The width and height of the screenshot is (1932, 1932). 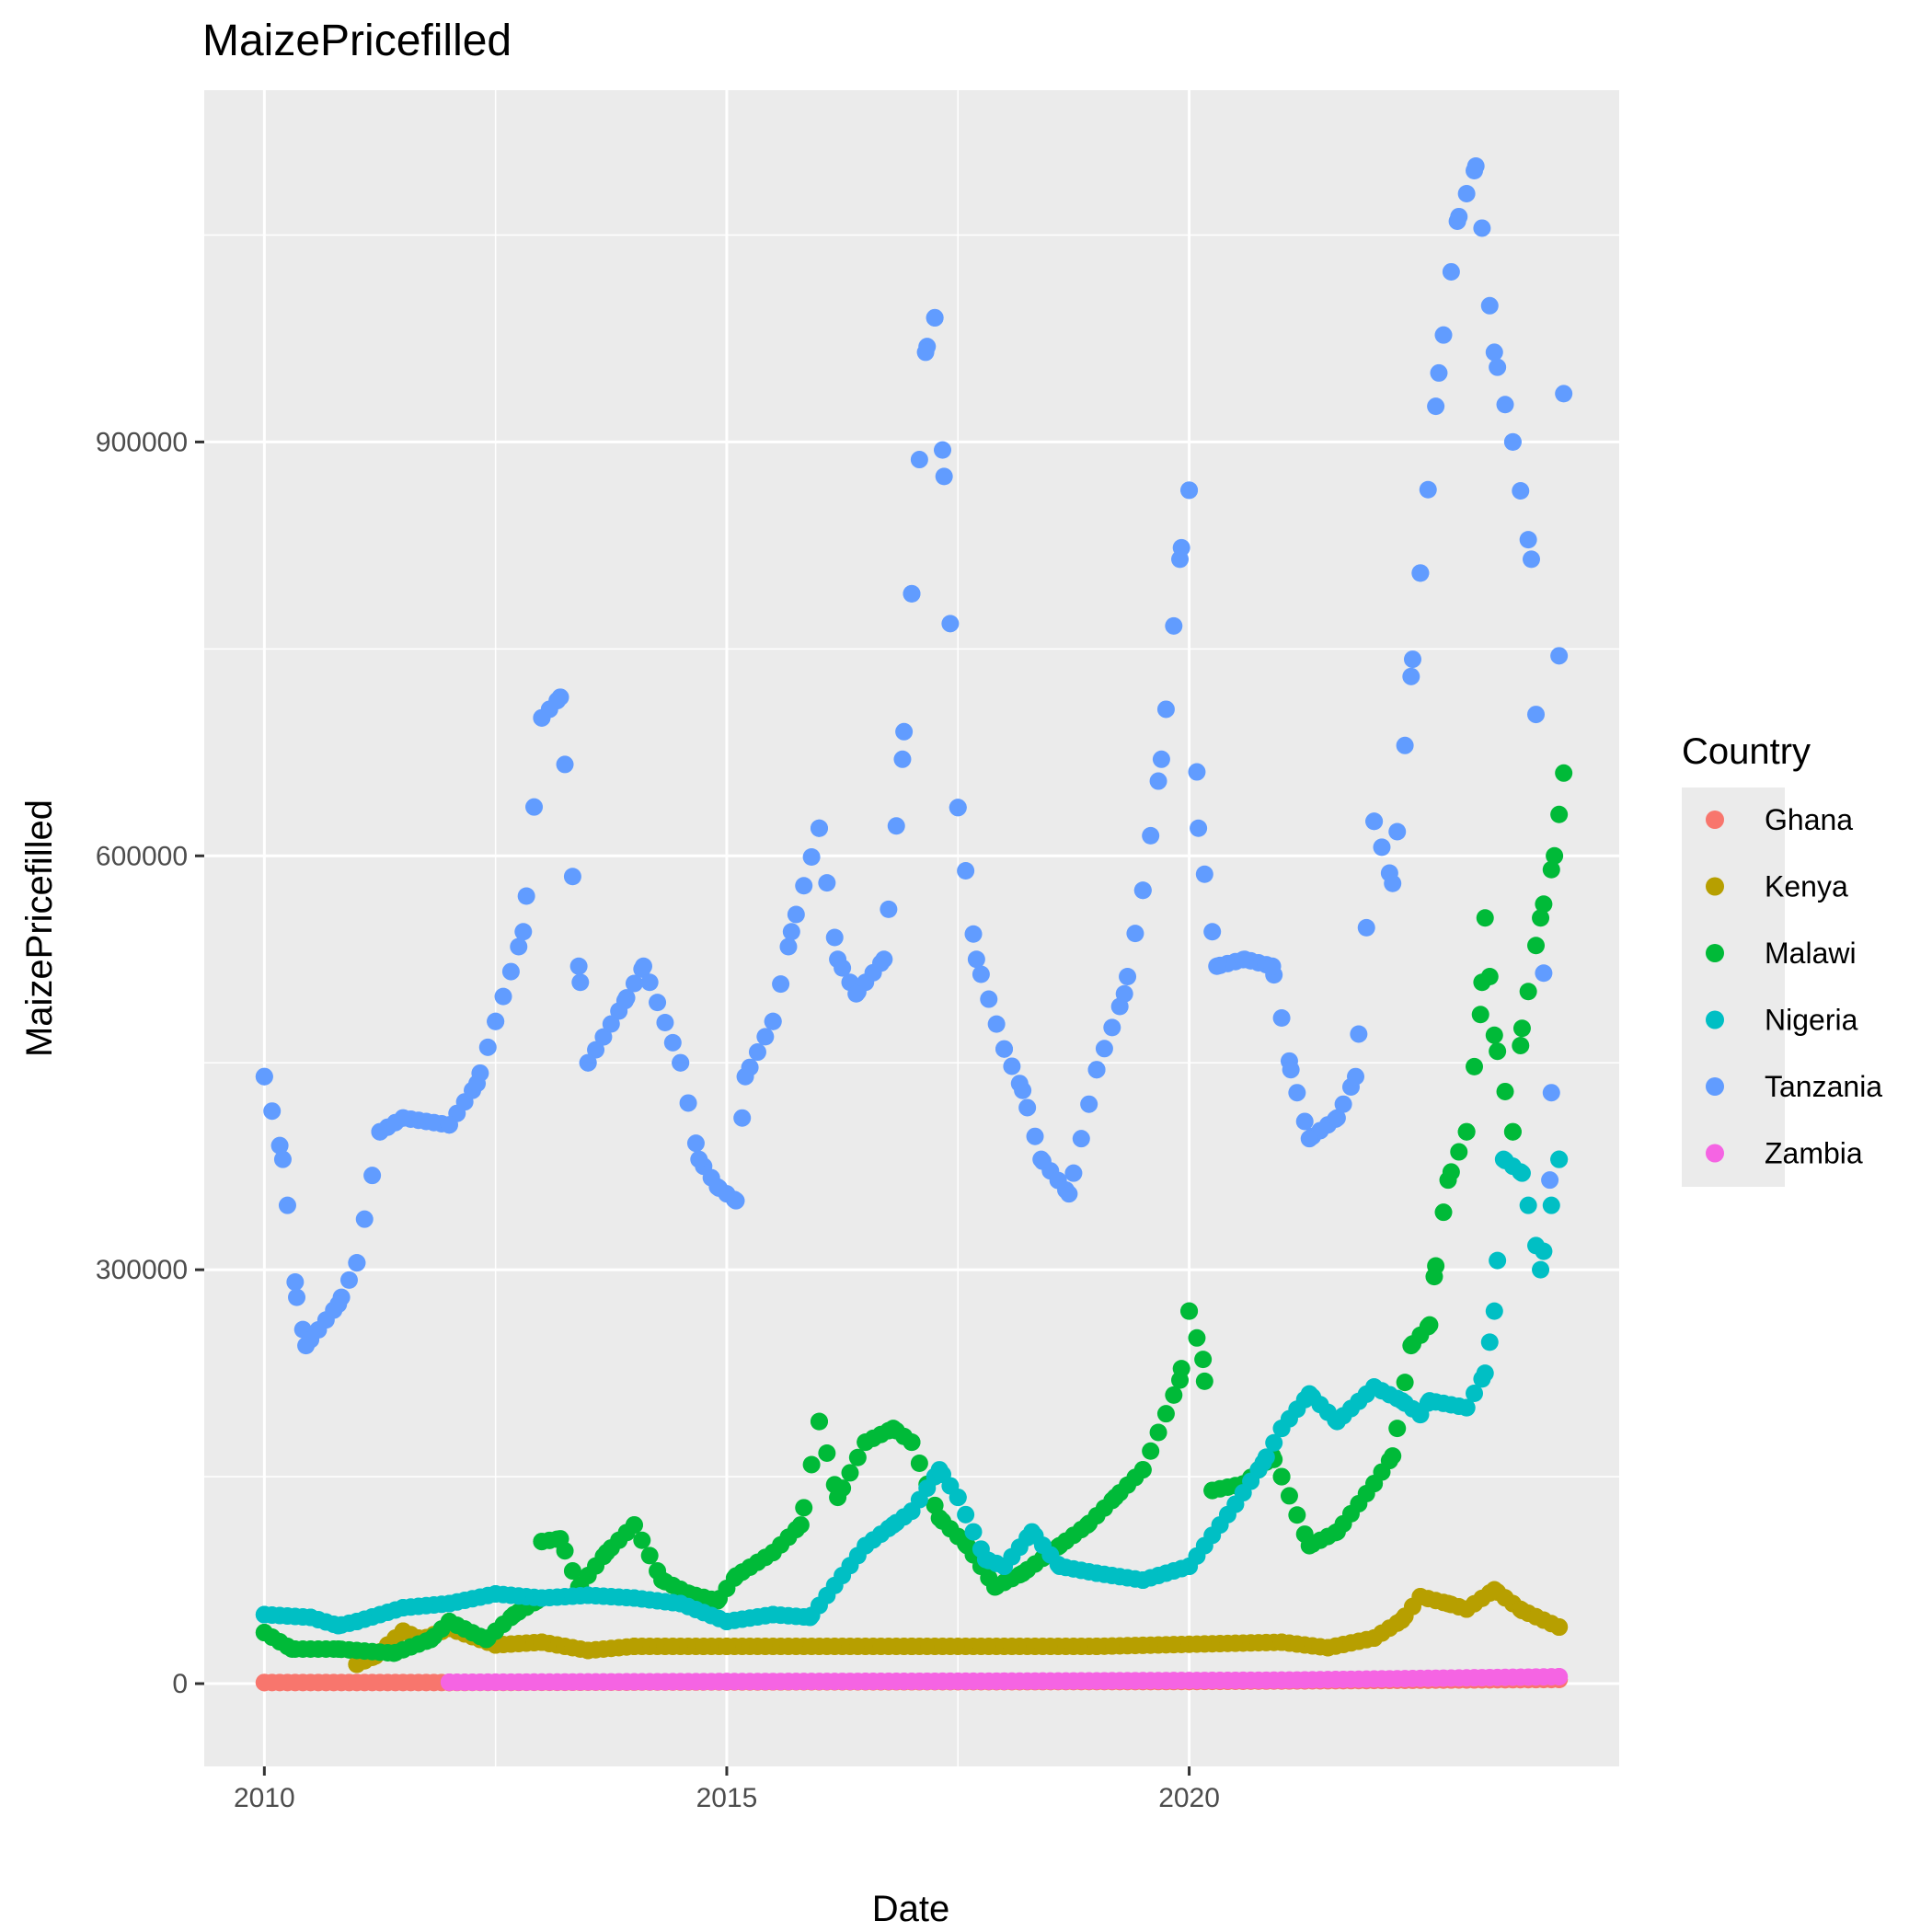 I want to click on legend-label: Zambia, so click(x=1814, y=1153).